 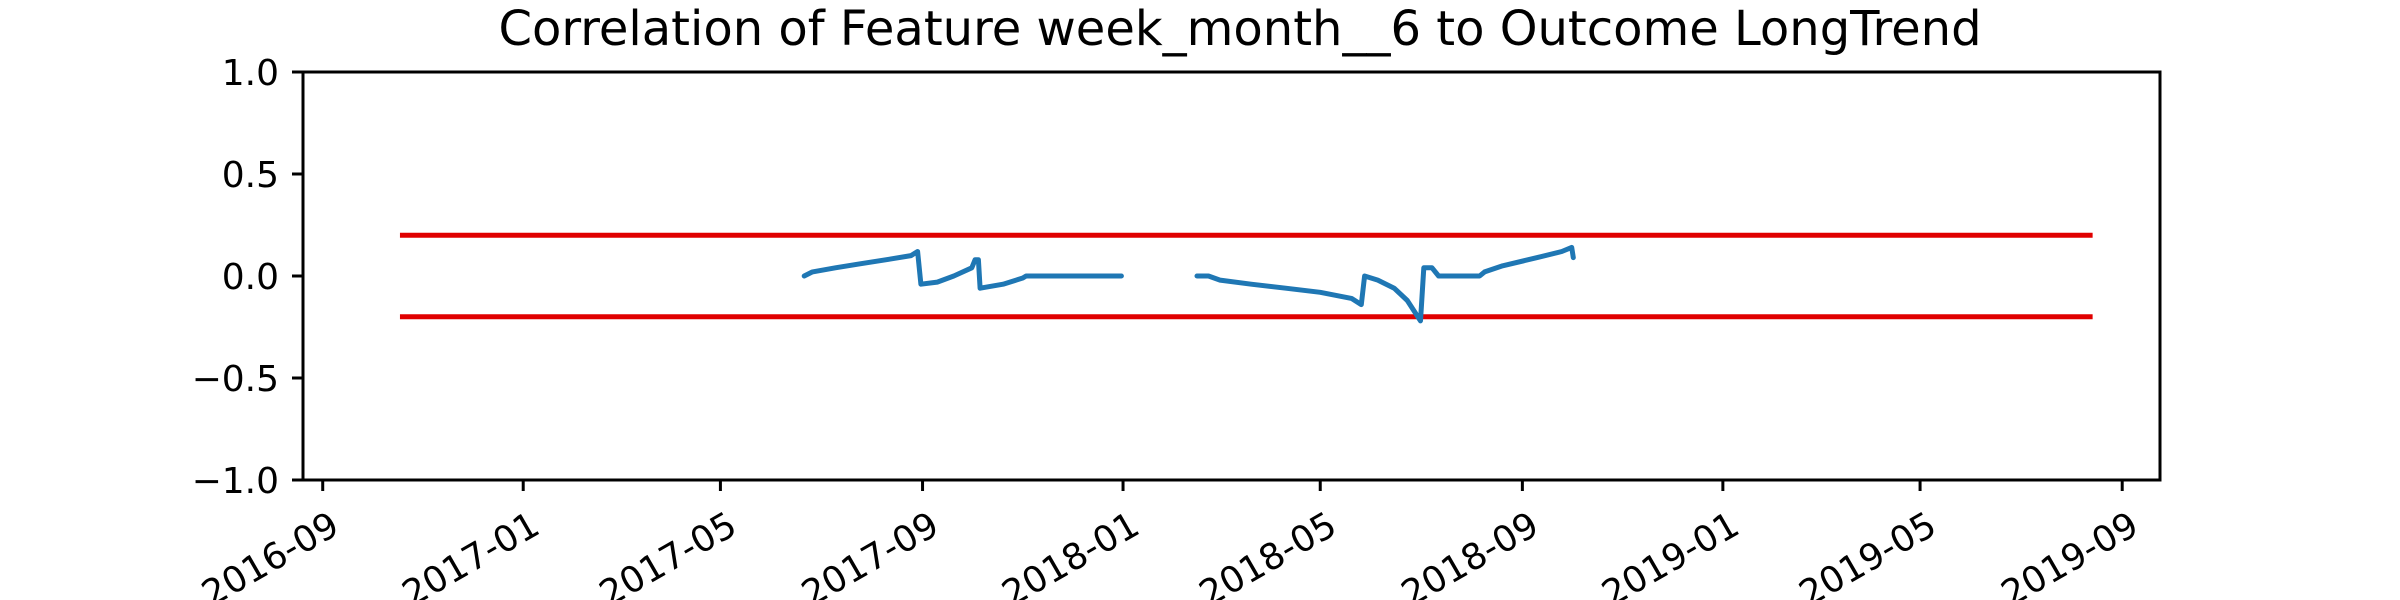 What do you see at coordinates (1268, 552) in the screenshot?
I see `x-tick-label: 2018-05` at bounding box center [1268, 552].